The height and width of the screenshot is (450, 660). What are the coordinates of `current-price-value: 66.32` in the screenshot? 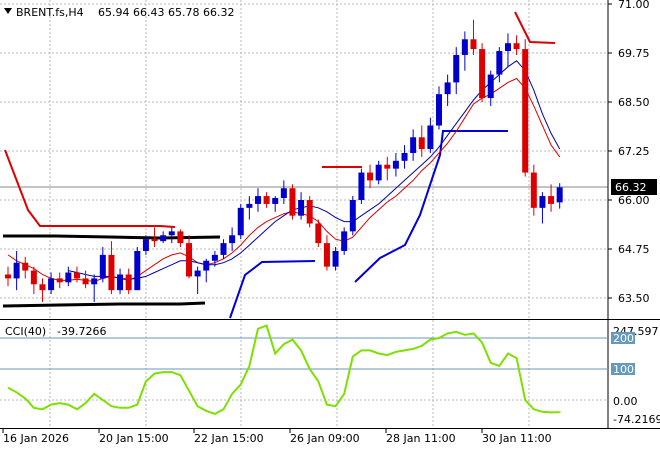 It's located at (631, 187).